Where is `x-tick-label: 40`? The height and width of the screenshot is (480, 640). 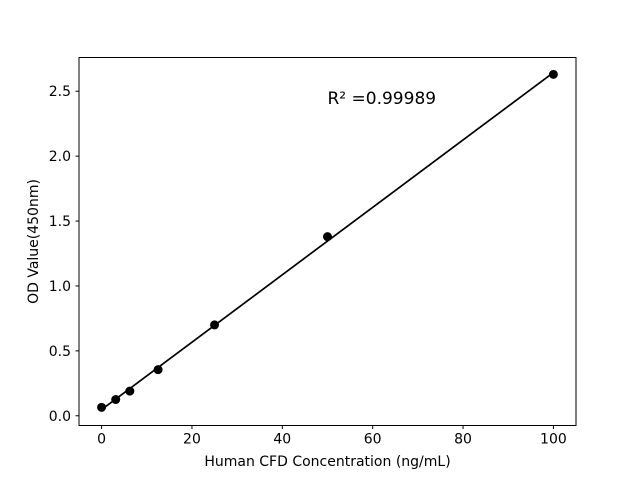 x-tick-label: 40 is located at coordinates (282, 440).